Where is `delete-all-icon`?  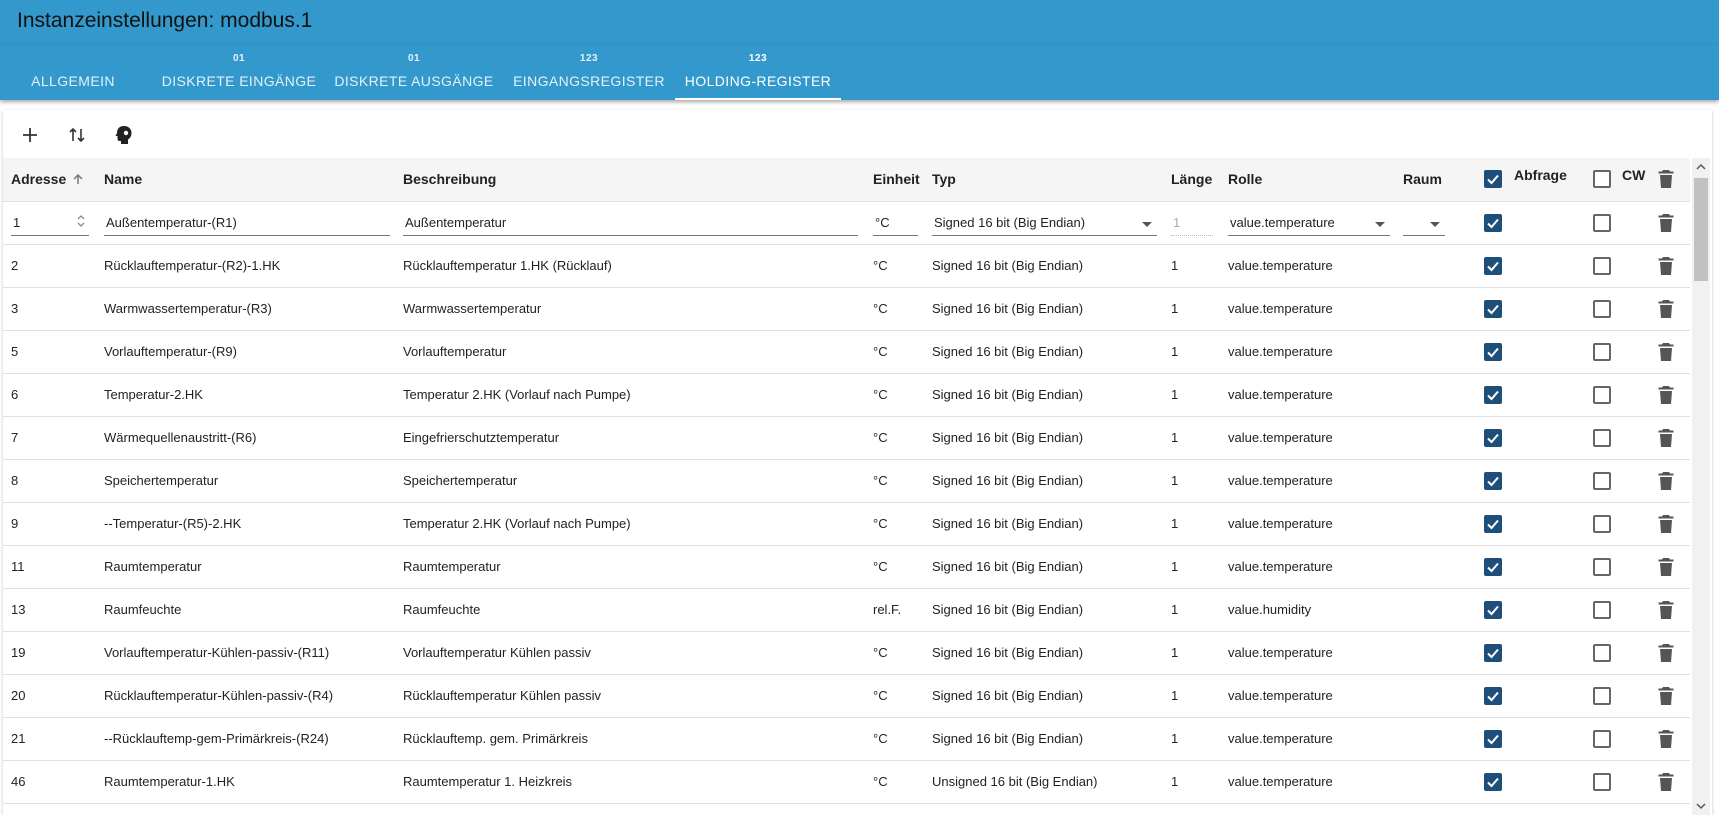 delete-all-icon is located at coordinates (1666, 179).